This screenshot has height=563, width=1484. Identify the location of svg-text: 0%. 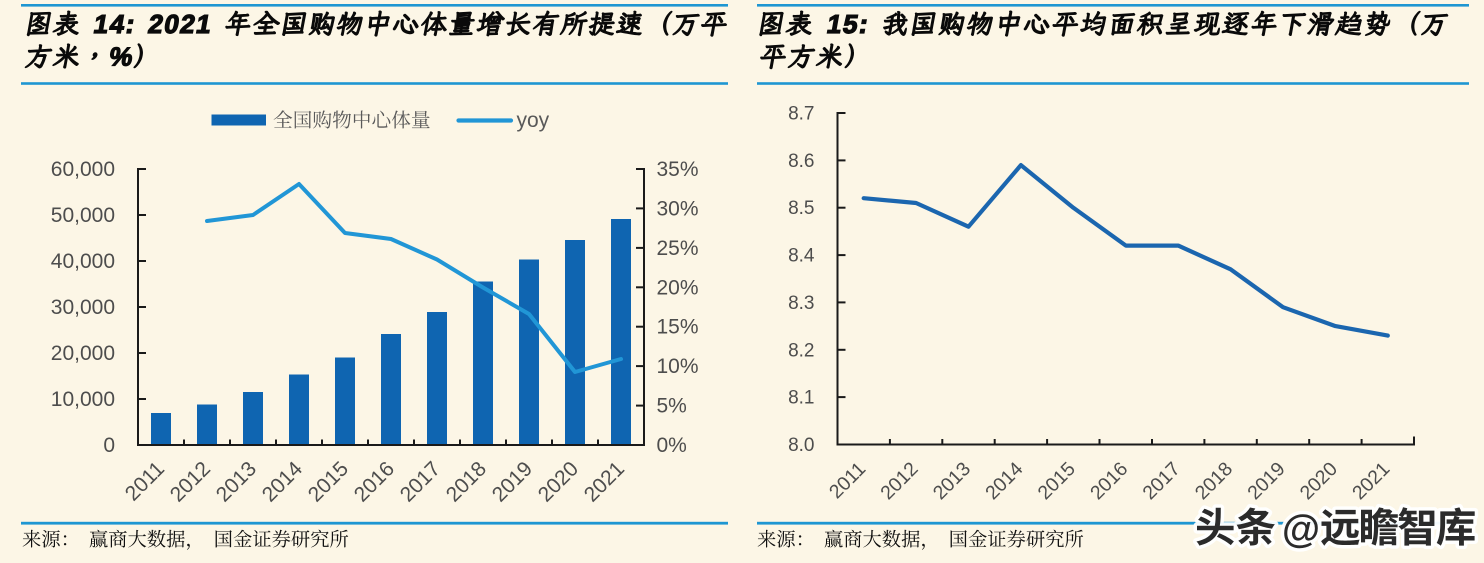
(672, 445).